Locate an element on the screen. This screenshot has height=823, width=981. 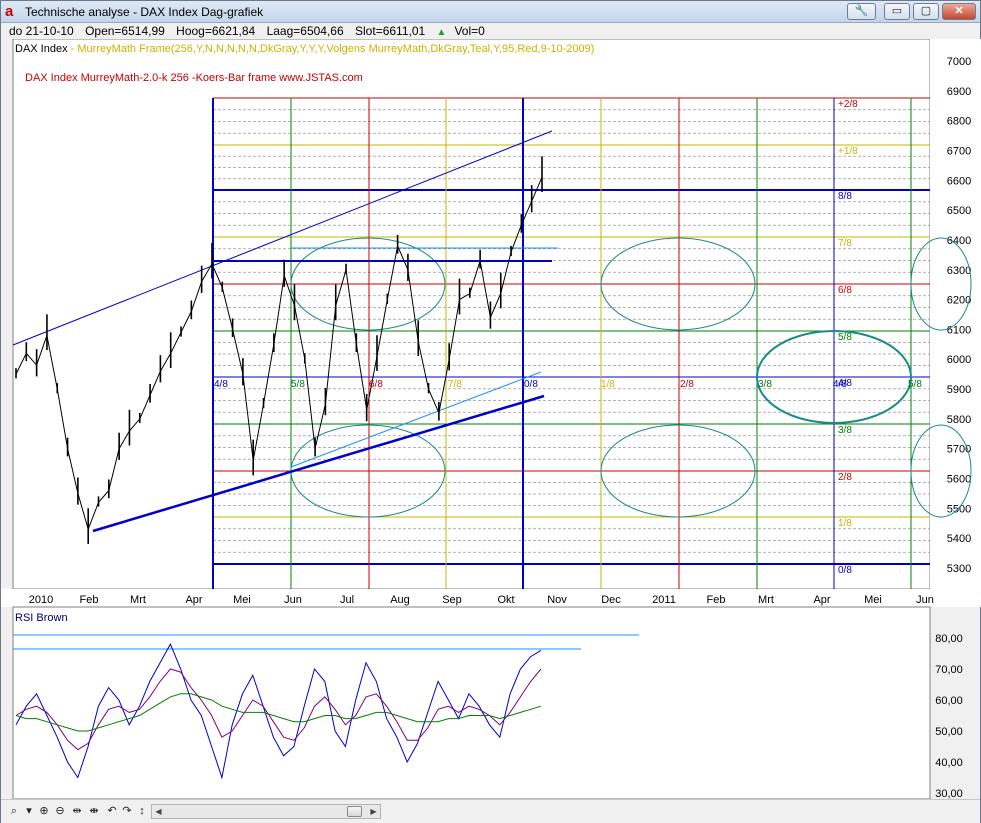
x-tick-label: Sep is located at coordinates (452, 600).